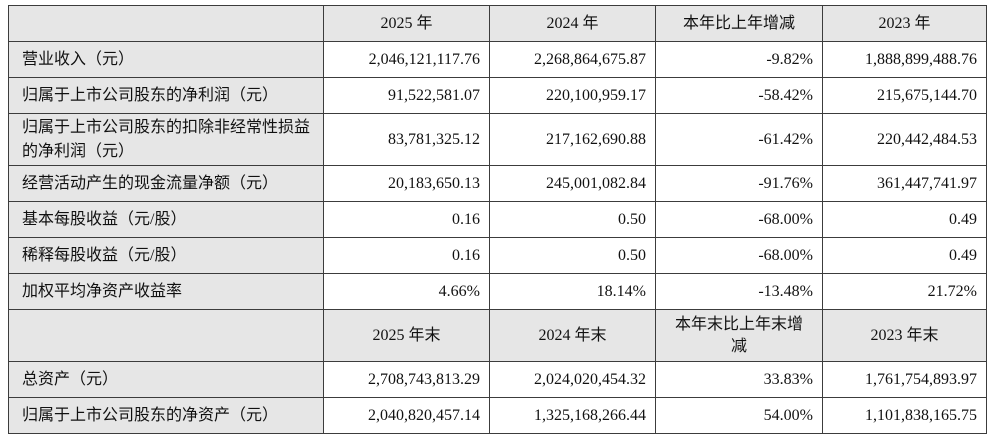  Describe the element at coordinates (406, 379) in the screenshot. I see `value-2025-end: 2,708,743,813.29` at that location.